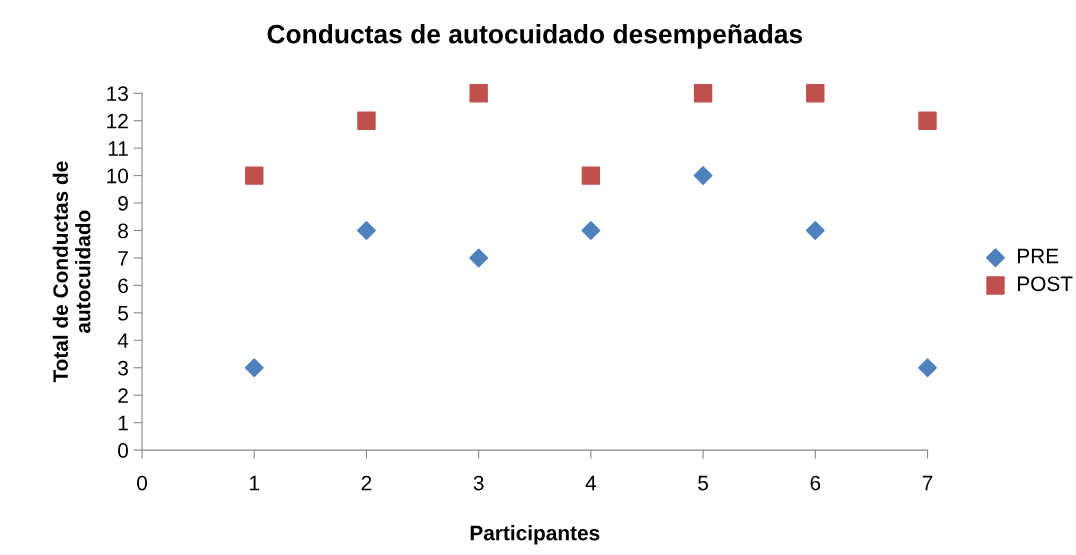 The height and width of the screenshot is (555, 1076). What do you see at coordinates (535, 535) in the screenshot?
I see `x-axis-title: Participantes` at bounding box center [535, 535].